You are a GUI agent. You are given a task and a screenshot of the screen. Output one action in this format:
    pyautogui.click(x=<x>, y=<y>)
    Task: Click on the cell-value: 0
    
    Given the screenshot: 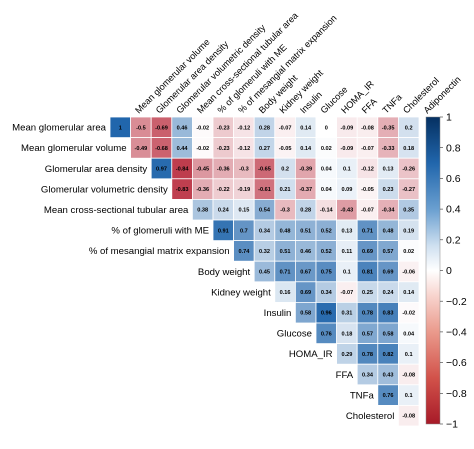 What is the action you would take?
    pyautogui.click(x=326, y=128)
    